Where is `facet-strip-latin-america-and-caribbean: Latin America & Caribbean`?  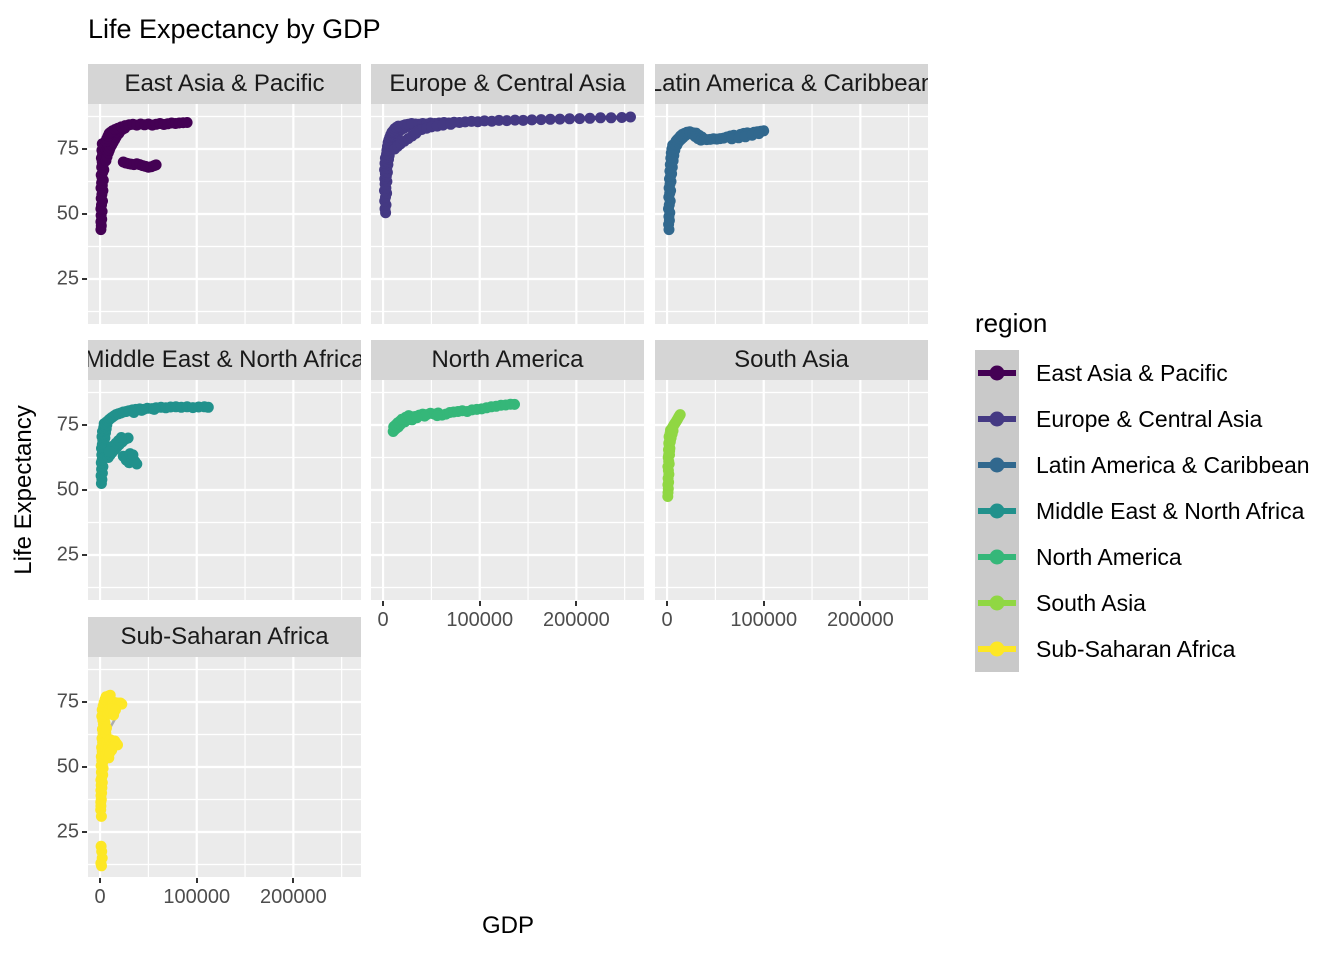 facet-strip-latin-america-and-caribbean: Latin America & Caribbean is located at coordinates (791, 84).